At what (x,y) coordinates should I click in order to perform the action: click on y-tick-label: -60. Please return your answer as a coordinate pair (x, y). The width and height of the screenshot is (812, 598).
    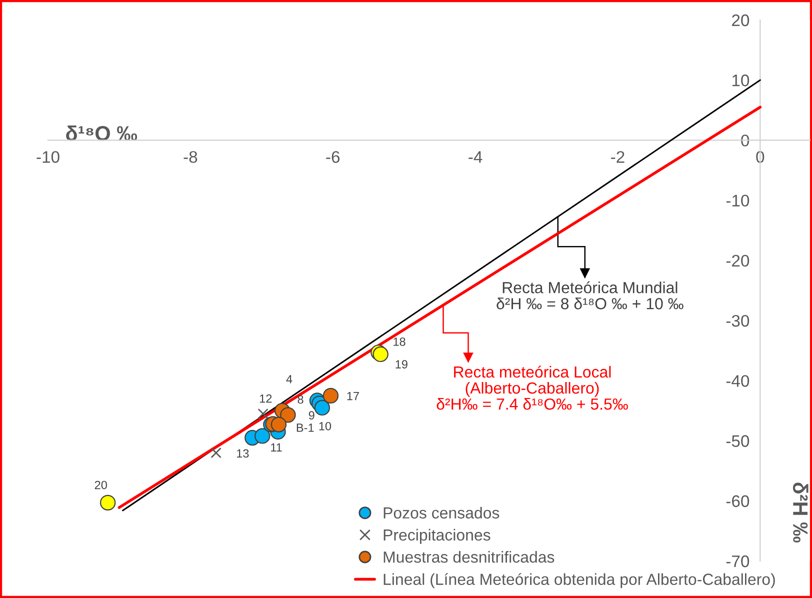
    Looking at the image, I should click on (738, 501).